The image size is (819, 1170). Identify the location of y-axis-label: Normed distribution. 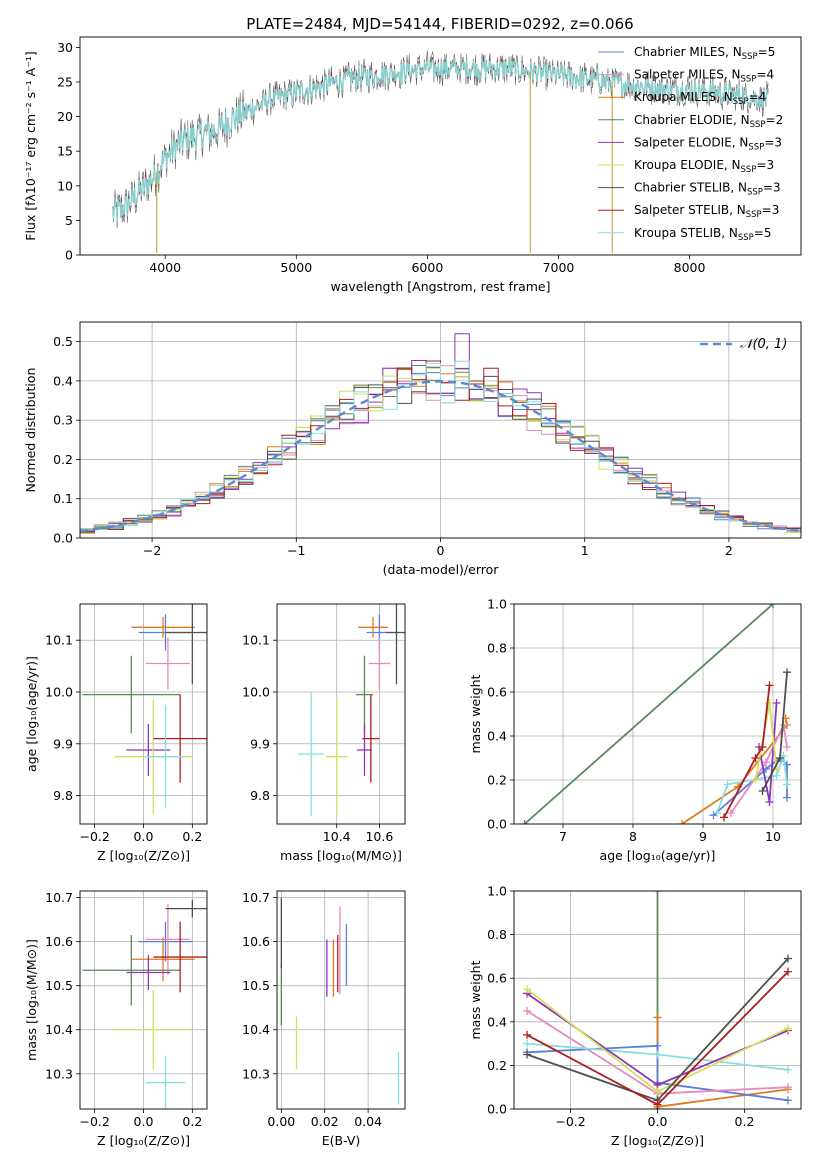
(30, 430).